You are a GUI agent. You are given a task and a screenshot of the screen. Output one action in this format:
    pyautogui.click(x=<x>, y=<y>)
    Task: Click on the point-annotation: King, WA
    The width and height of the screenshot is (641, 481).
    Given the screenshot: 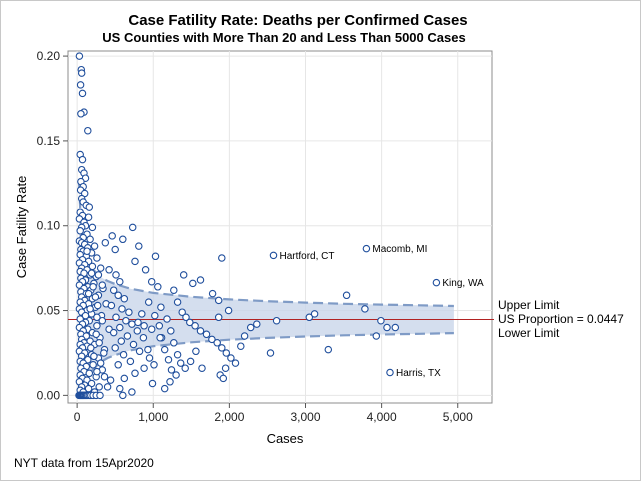 What is the action you would take?
    pyautogui.click(x=463, y=283)
    